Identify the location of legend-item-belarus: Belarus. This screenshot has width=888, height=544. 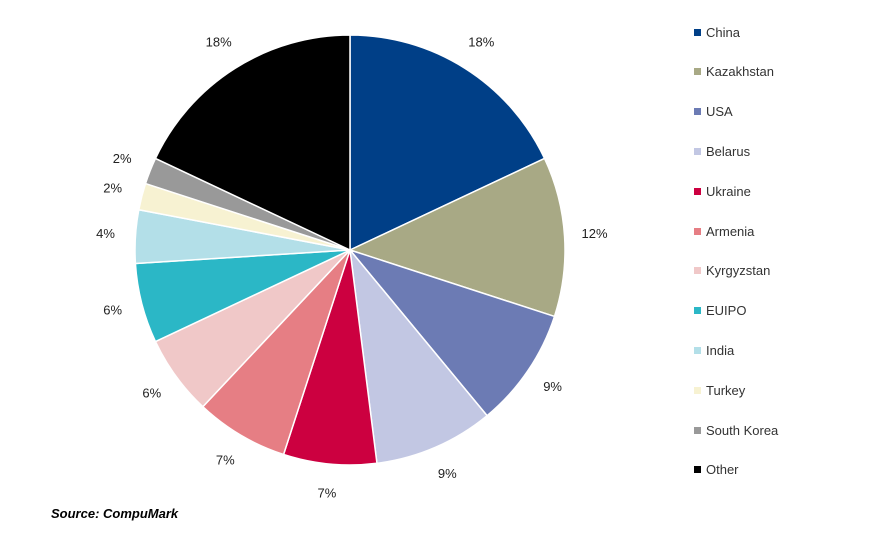
(722, 151).